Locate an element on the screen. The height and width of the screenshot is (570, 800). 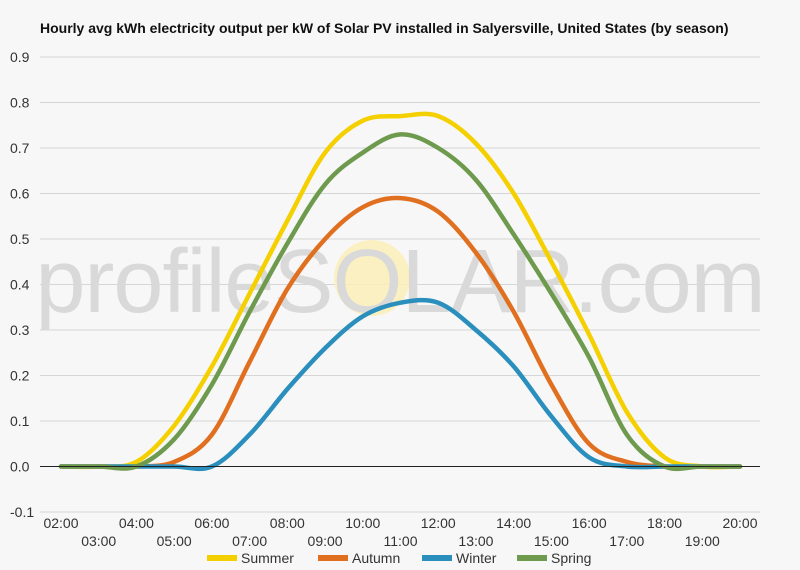
y-tick-label: 0.8 is located at coordinates (20, 103).